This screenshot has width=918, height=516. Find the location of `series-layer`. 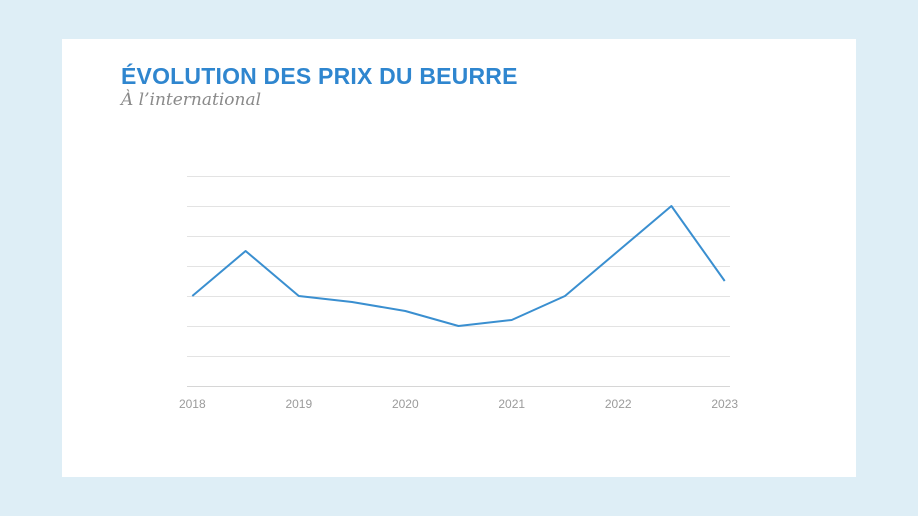

series-layer is located at coordinates (458, 266).